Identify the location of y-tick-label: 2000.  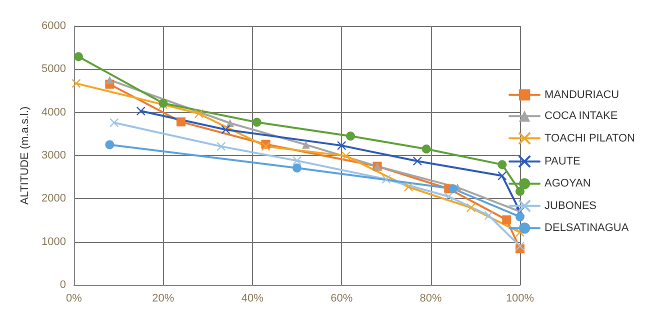
(54, 198).